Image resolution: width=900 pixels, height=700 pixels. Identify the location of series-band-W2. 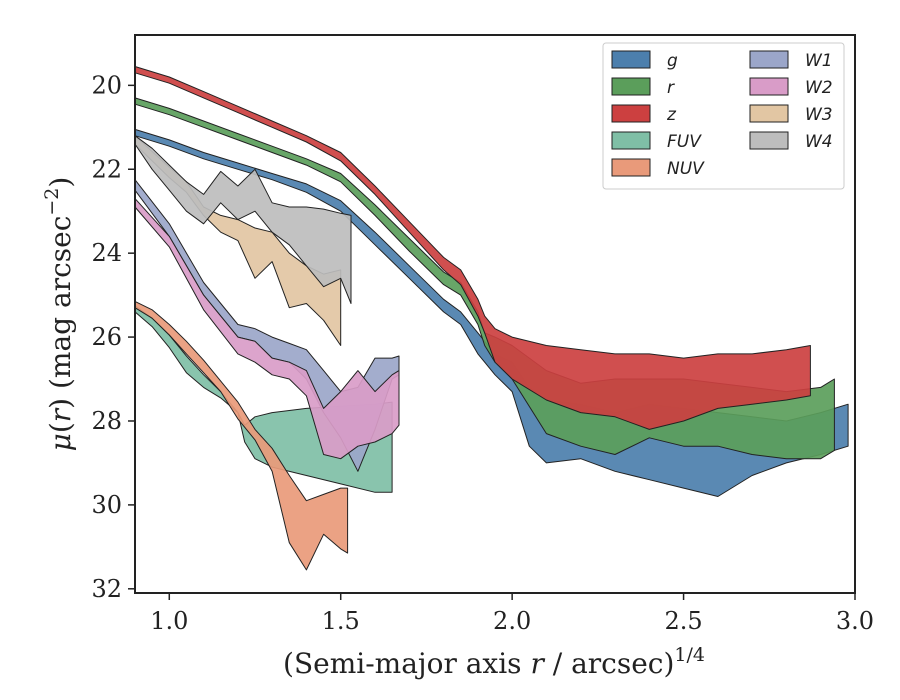
(267, 329).